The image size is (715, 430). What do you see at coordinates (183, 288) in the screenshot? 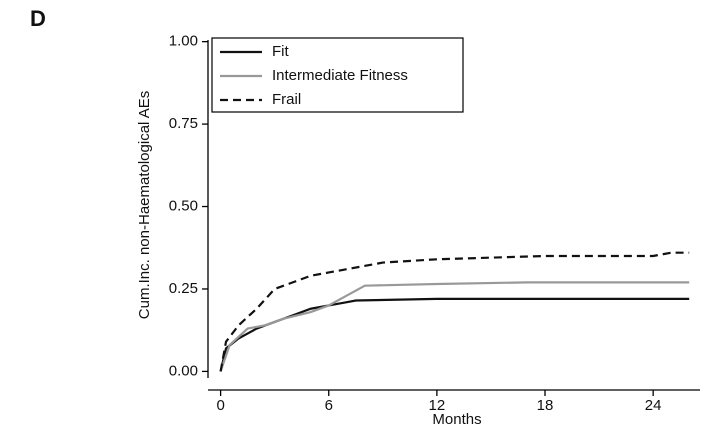
I see `y-tick-label: 0.25` at bounding box center [183, 288].